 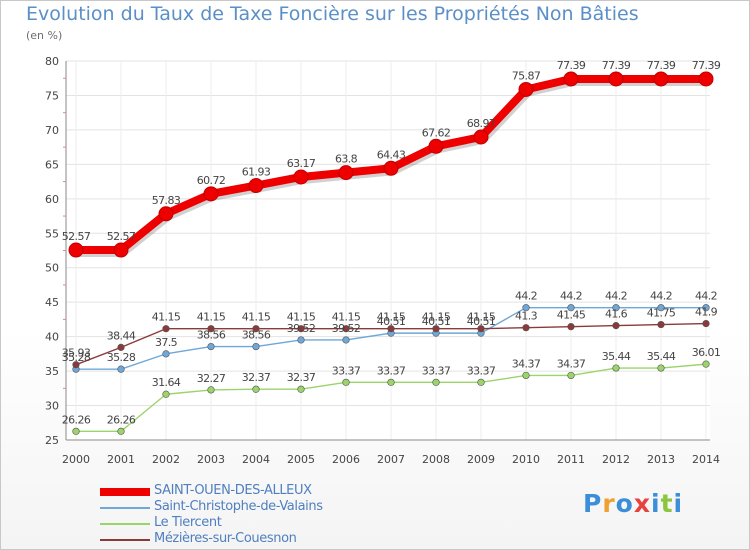 I want to click on data-label: 52.57, so click(x=121, y=236).